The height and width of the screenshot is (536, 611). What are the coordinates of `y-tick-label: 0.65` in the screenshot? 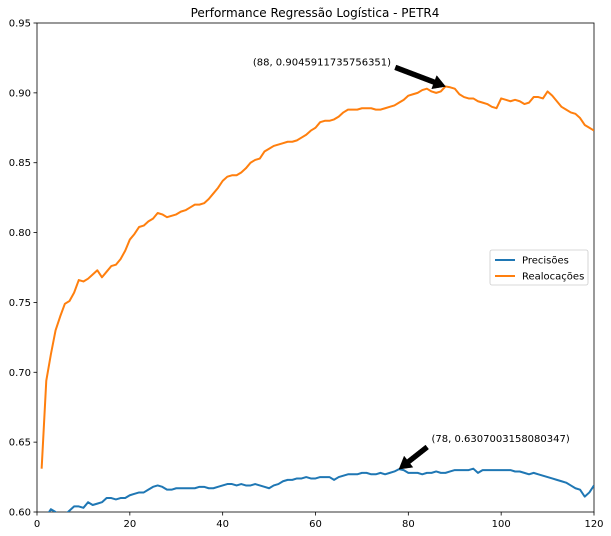 It's located at (20, 443).